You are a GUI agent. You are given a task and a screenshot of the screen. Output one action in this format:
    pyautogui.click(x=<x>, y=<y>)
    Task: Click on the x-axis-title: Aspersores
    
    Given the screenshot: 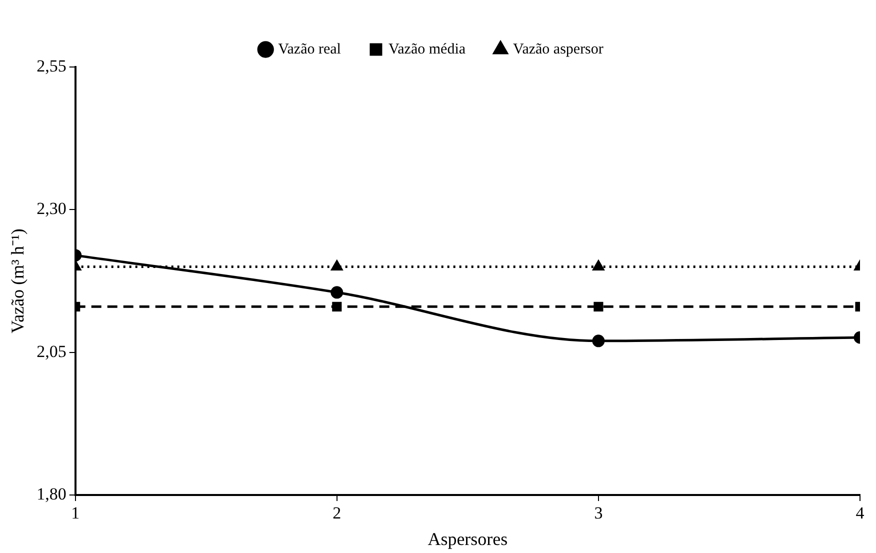 What is the action you would take?
    pyautogui.click(x=468, y=538)
    